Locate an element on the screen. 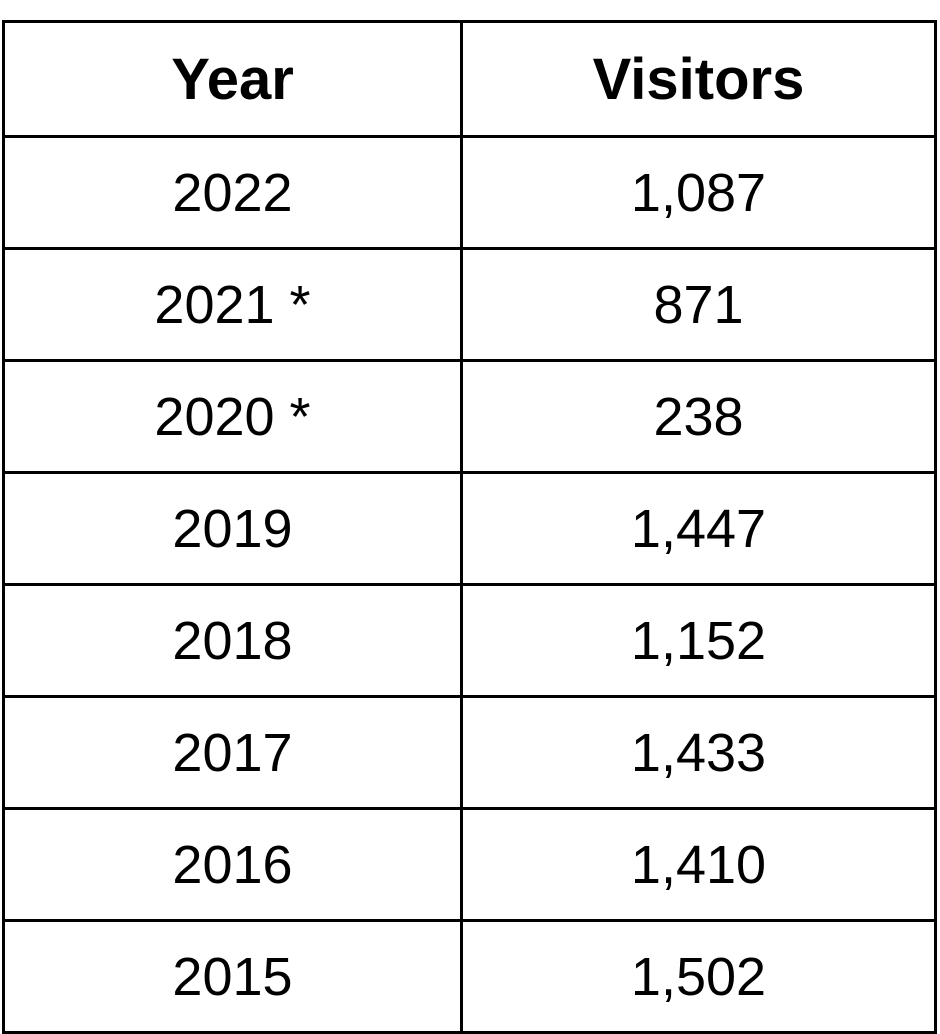  year-cell: 2015 is located at coordinates (232, 976).